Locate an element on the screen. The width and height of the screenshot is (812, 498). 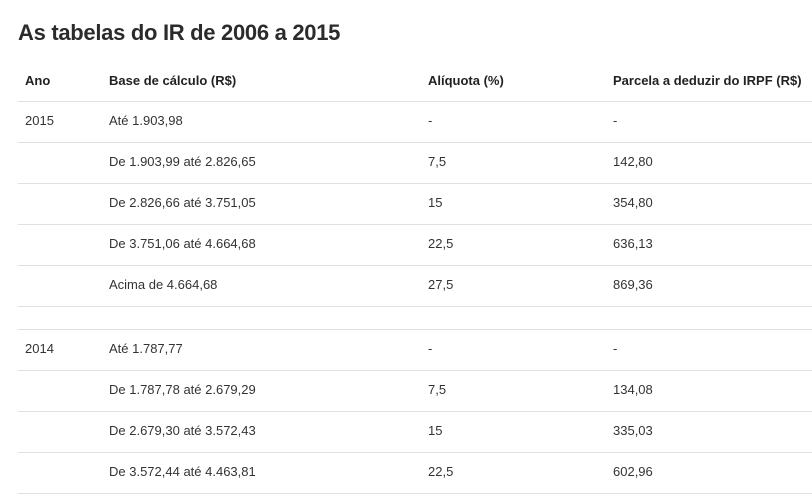
table-cell: De 3.572,44 até 4.463,81 is located at coordinates (182, 471).